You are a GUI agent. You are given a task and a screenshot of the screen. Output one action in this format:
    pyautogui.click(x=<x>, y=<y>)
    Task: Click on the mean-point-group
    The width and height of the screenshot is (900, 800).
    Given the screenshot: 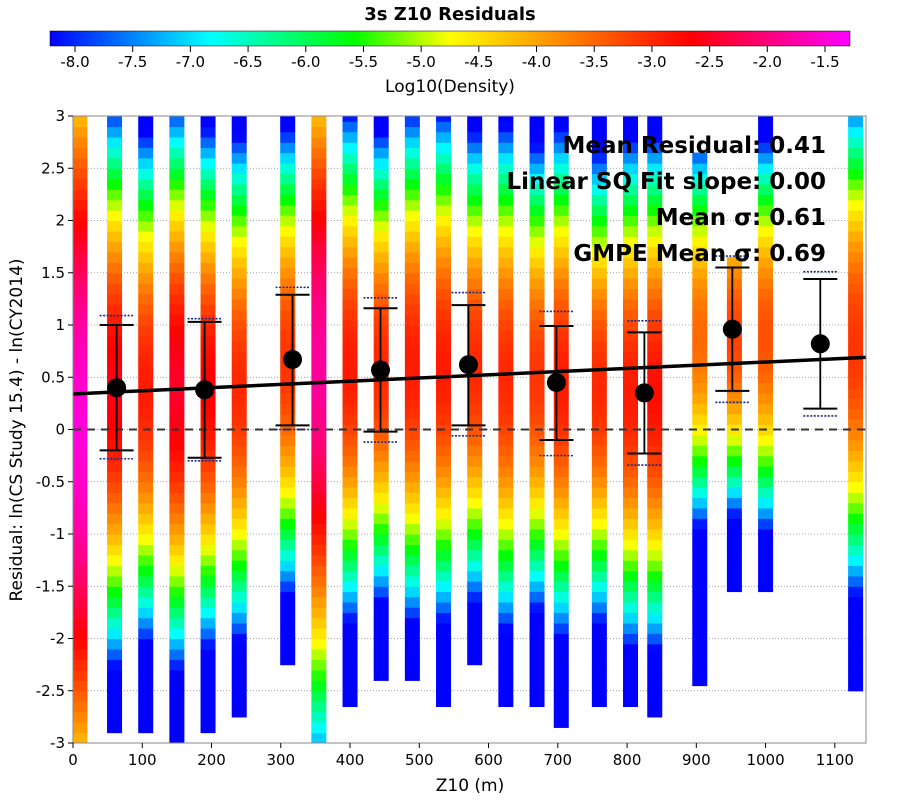 What is the action you would take?
    pyautogui.click(x=380, y=370)
    